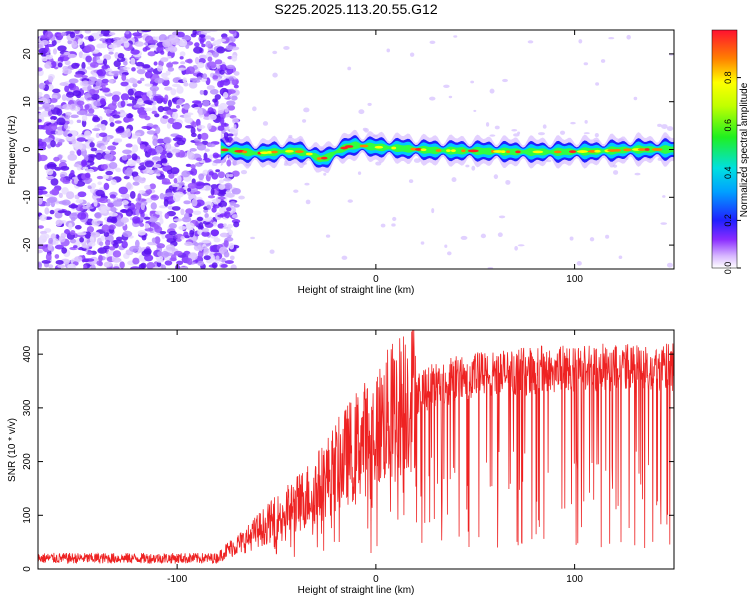  Describe the element at coordinates (27, 102) in the screenshot. I see `spectrogram-y-tick-label: 10` at that location.